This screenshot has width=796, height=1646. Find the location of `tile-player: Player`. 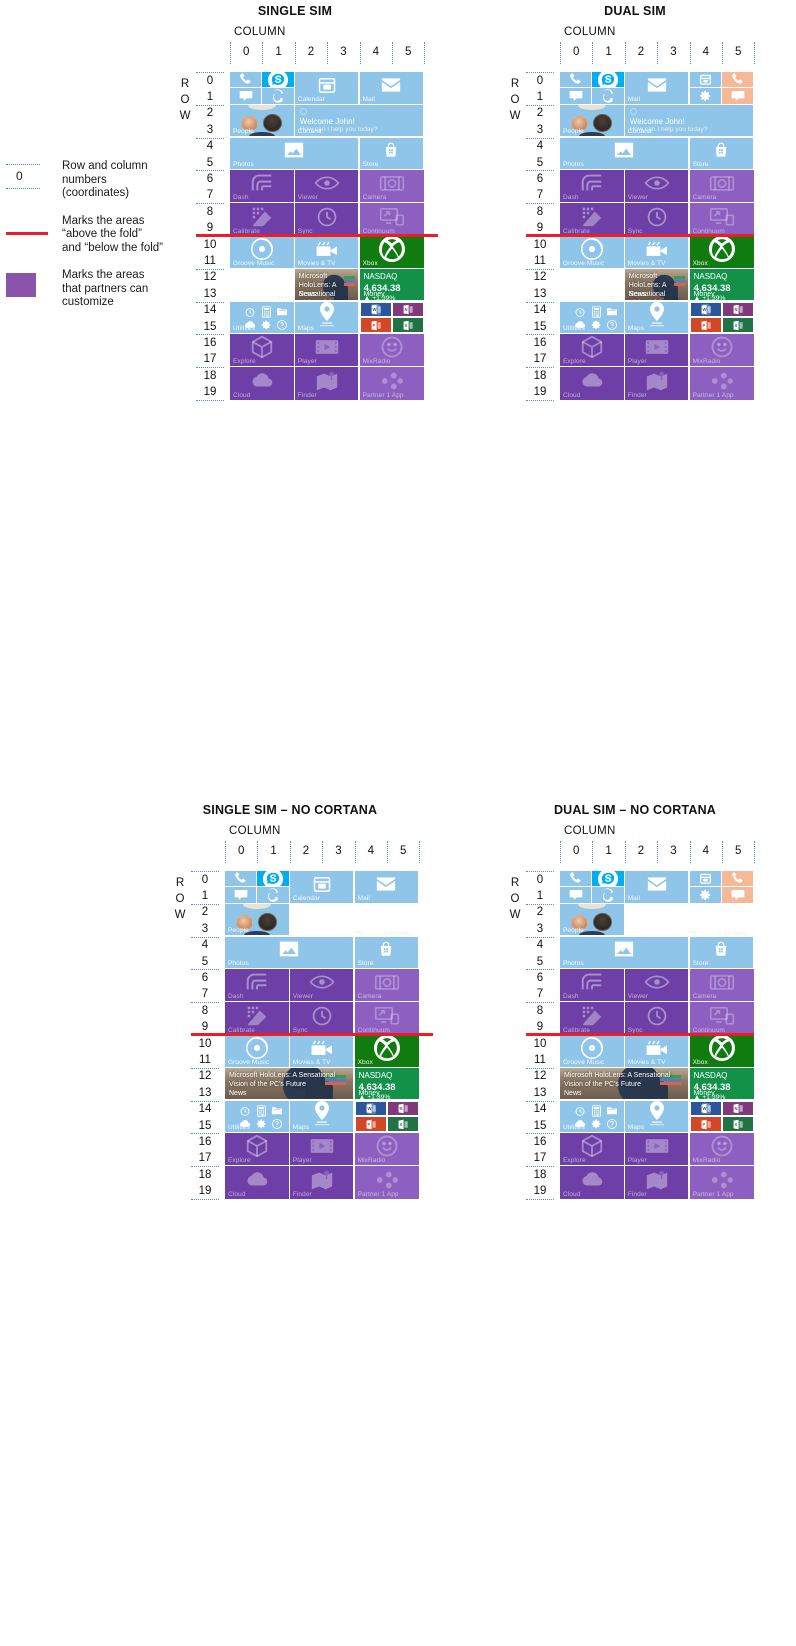

tile-player: Player is located at coordinates (656, 1149).